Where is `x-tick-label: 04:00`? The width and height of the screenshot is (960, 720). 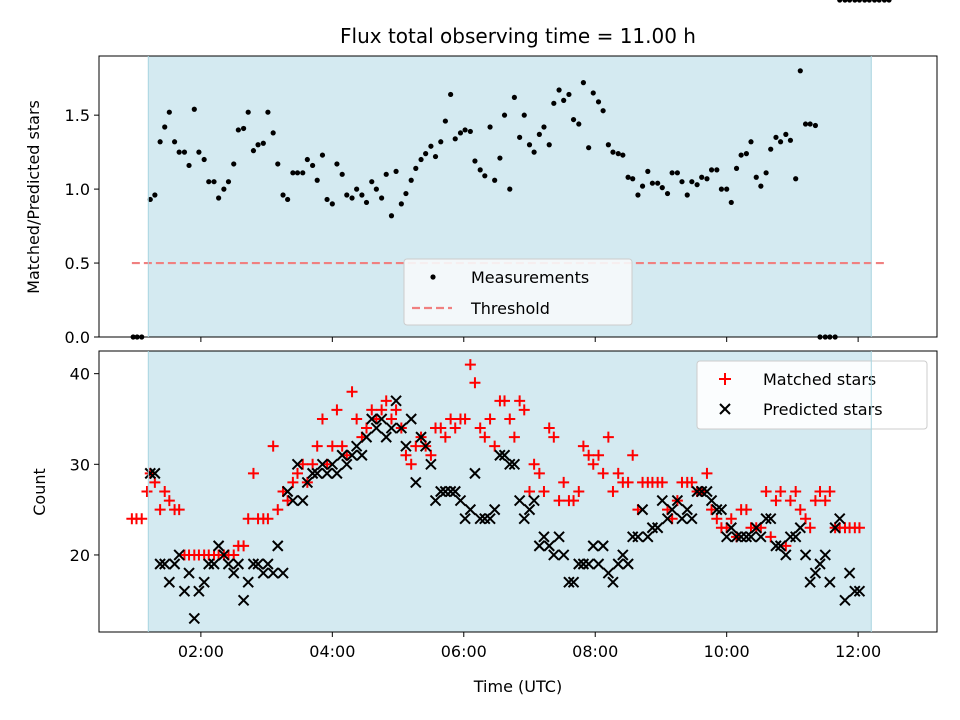 x-tick-label: 04:00 is located at coordinates (332, 651).